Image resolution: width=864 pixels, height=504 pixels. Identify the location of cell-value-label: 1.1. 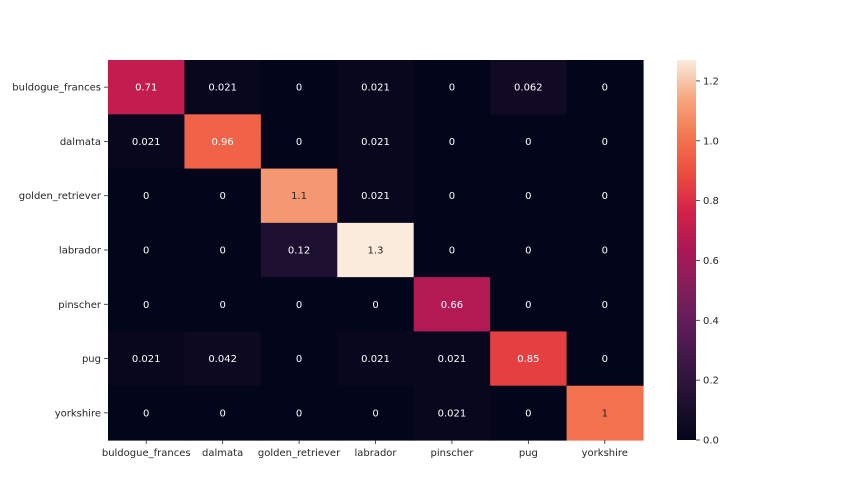
(299, 196).